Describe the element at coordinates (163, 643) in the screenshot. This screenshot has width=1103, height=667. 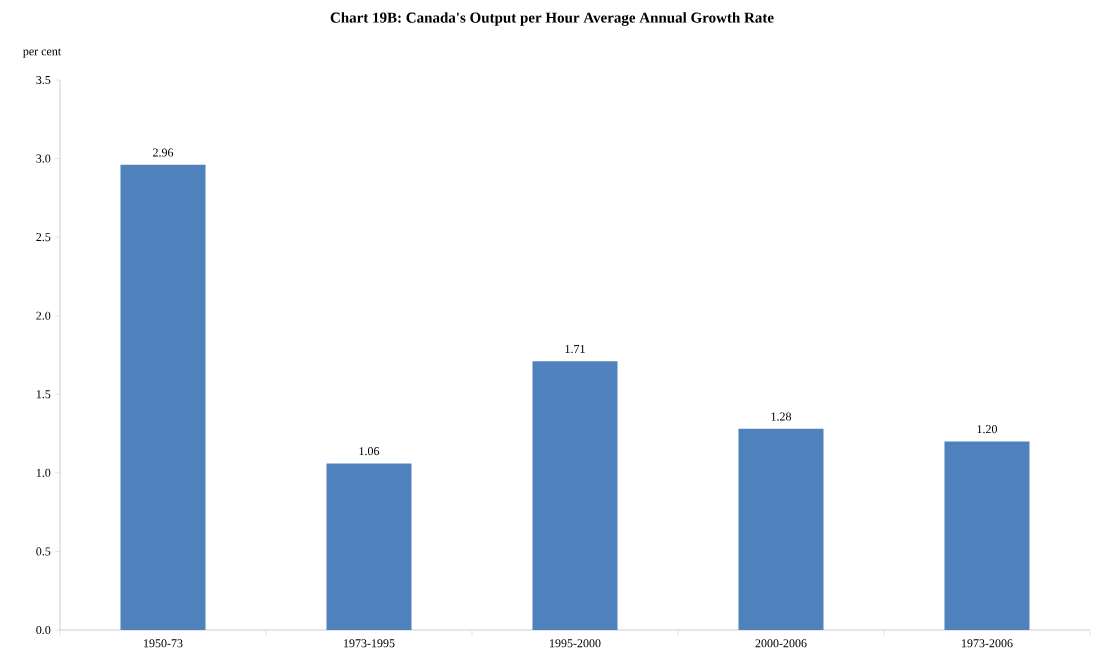
I see `x-tick-label: 1950-73` at that location.